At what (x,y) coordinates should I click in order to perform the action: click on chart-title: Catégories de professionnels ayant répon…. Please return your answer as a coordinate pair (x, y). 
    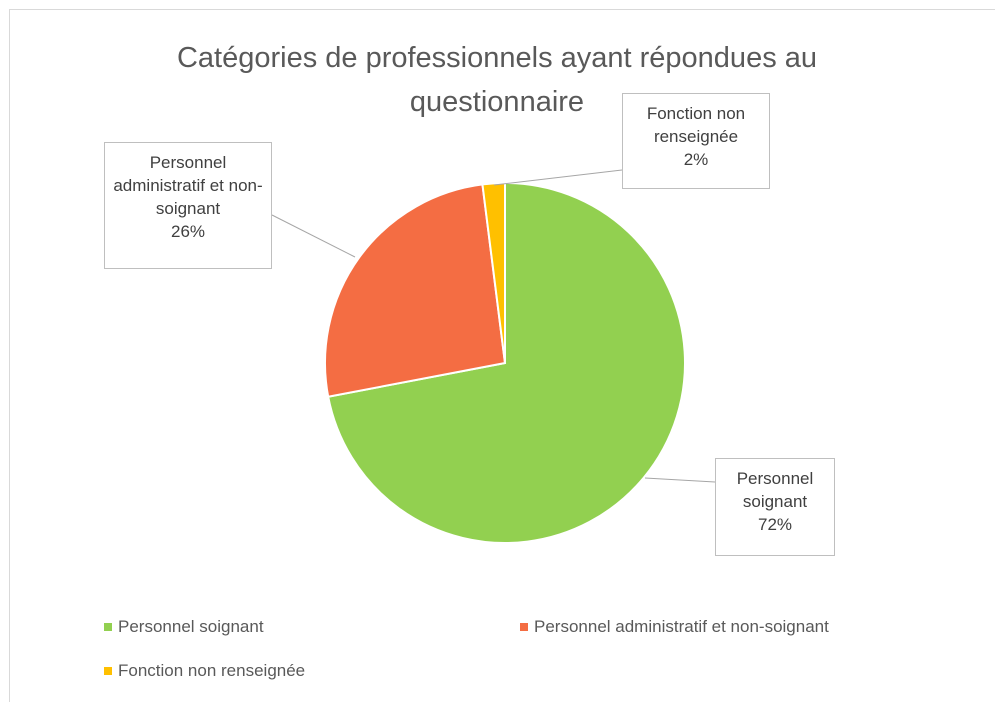
    Looking at the image, I should click on (497, 80).